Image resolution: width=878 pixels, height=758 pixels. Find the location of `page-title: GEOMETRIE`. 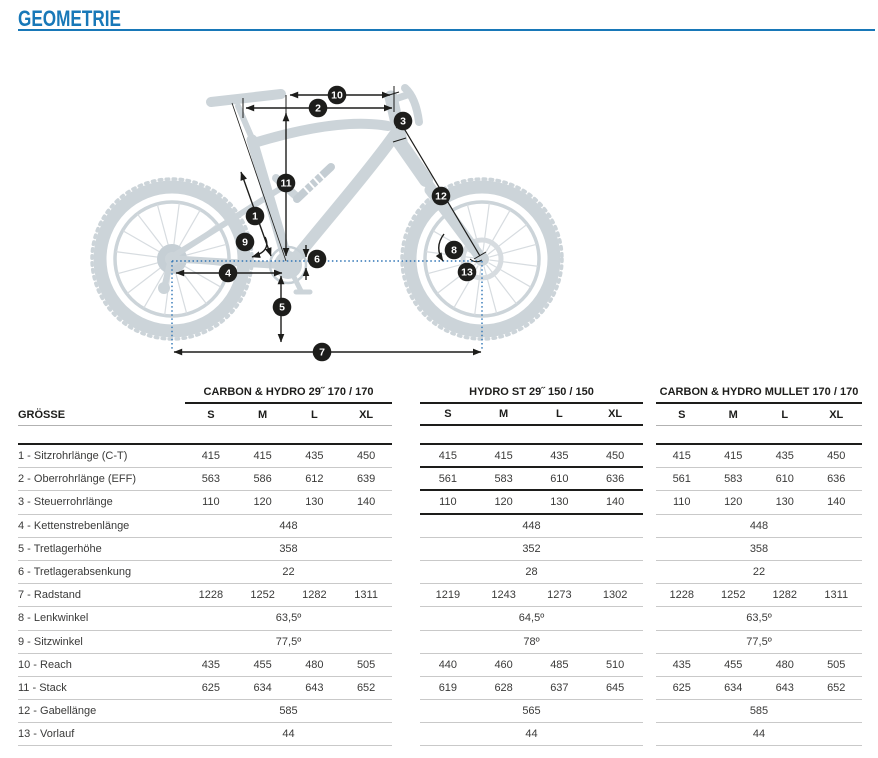

page-title: GEOMETRIE is located at coordinates (69, 18).